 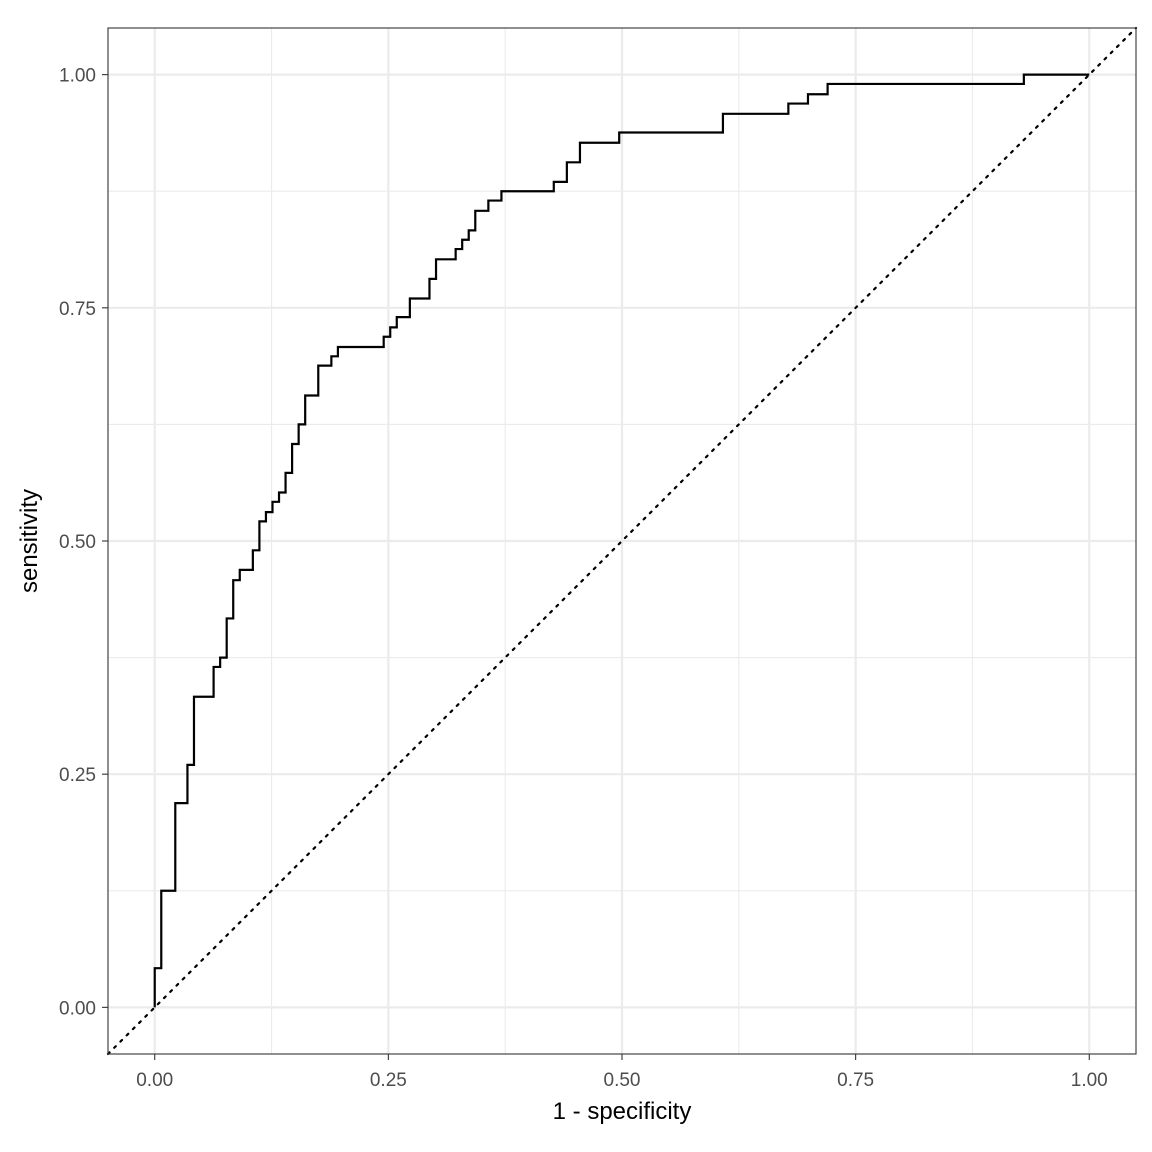 I want to click on x-tick-label-1: 0.25, so click(x=388, y=1080).